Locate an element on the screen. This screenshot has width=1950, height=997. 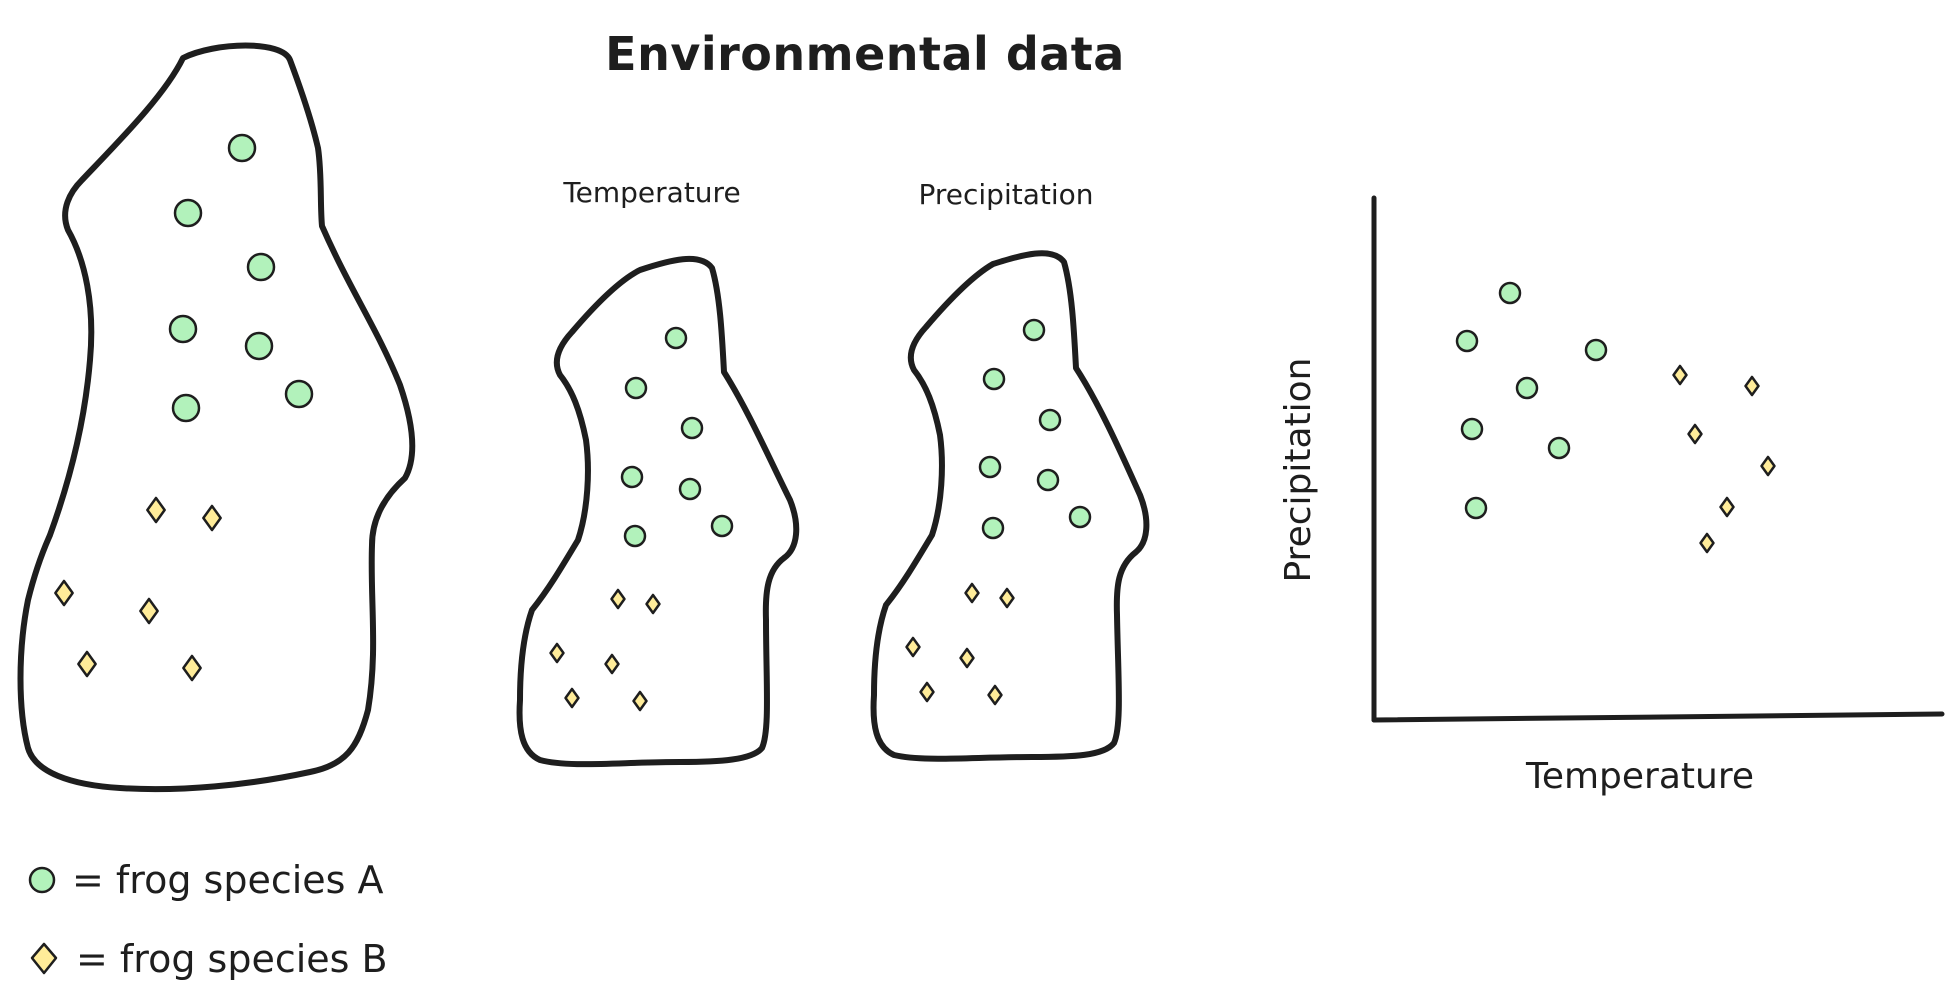
temperature-map is located at coordinates (658, 511).